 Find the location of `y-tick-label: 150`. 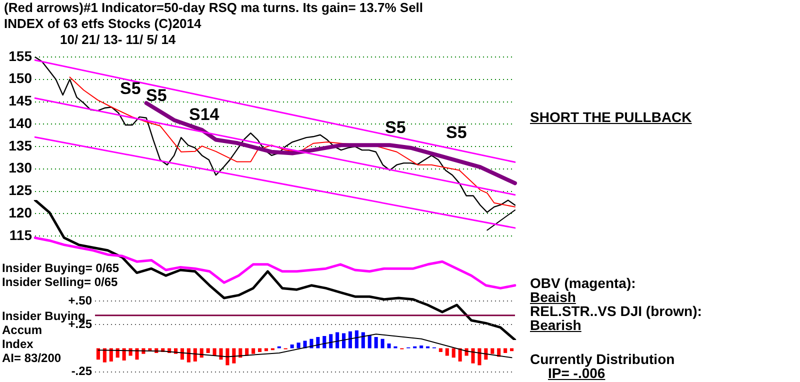

y-tick-label: 150 is located at coordinates (20, 78).